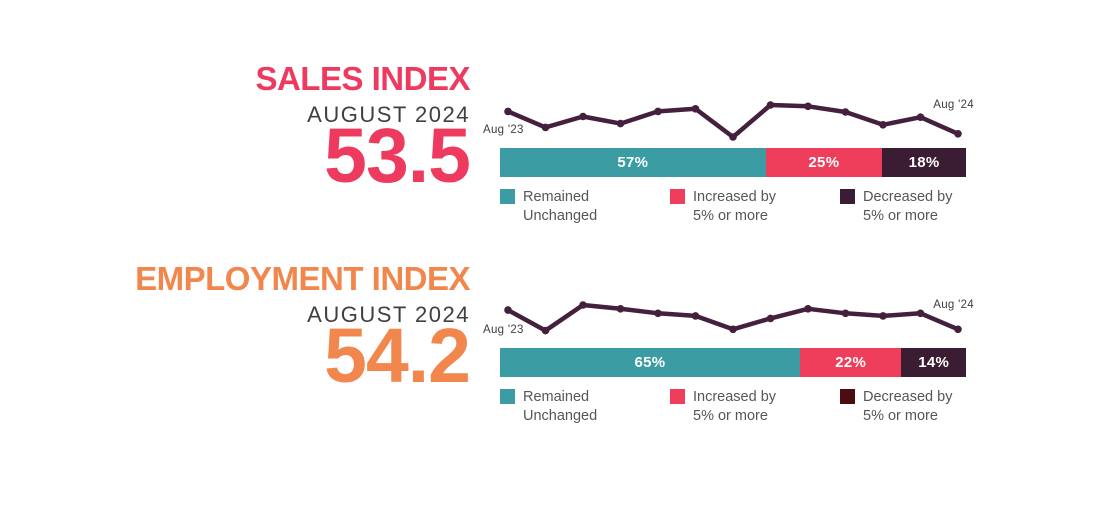  What do you see at coordinates (633, 162) in the screenshot?
I see `bar-segment-remained-unchanged: 57%` at bounding box center [633, 162].